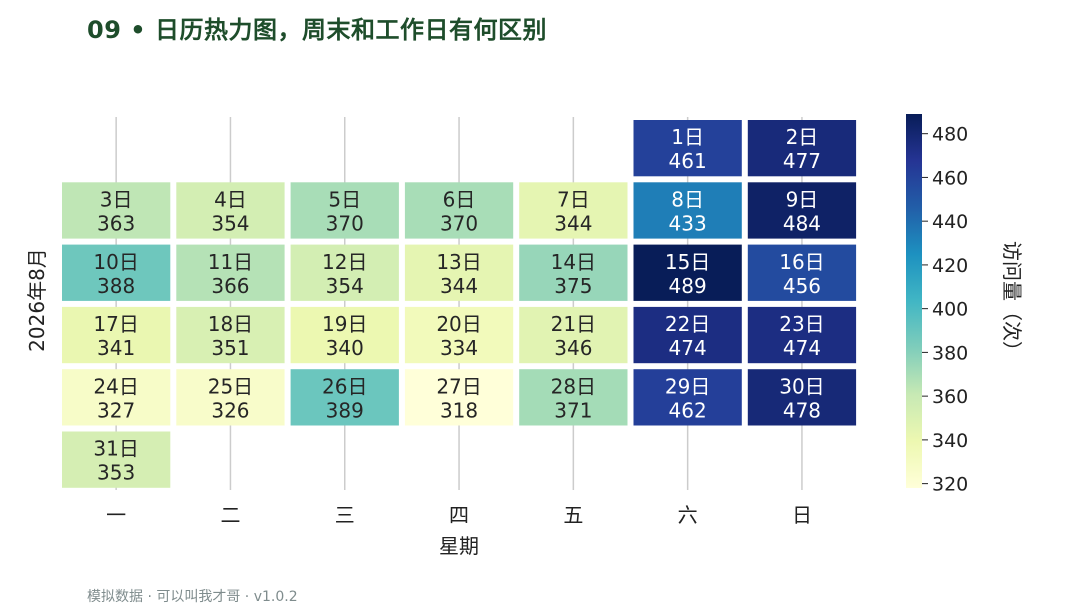 This screenshot has width=1080, height=608. Describe the element at coordinates (115, 324) in the screenshot. I see `cell-day-label: 17日` at that location.